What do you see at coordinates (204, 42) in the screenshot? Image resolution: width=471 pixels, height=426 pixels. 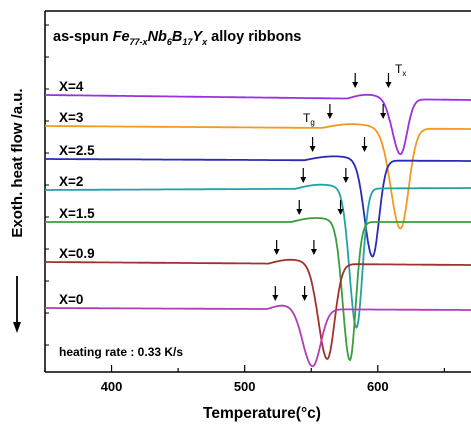 I see `title-sub-y: x` at bounding box center [204, 42].